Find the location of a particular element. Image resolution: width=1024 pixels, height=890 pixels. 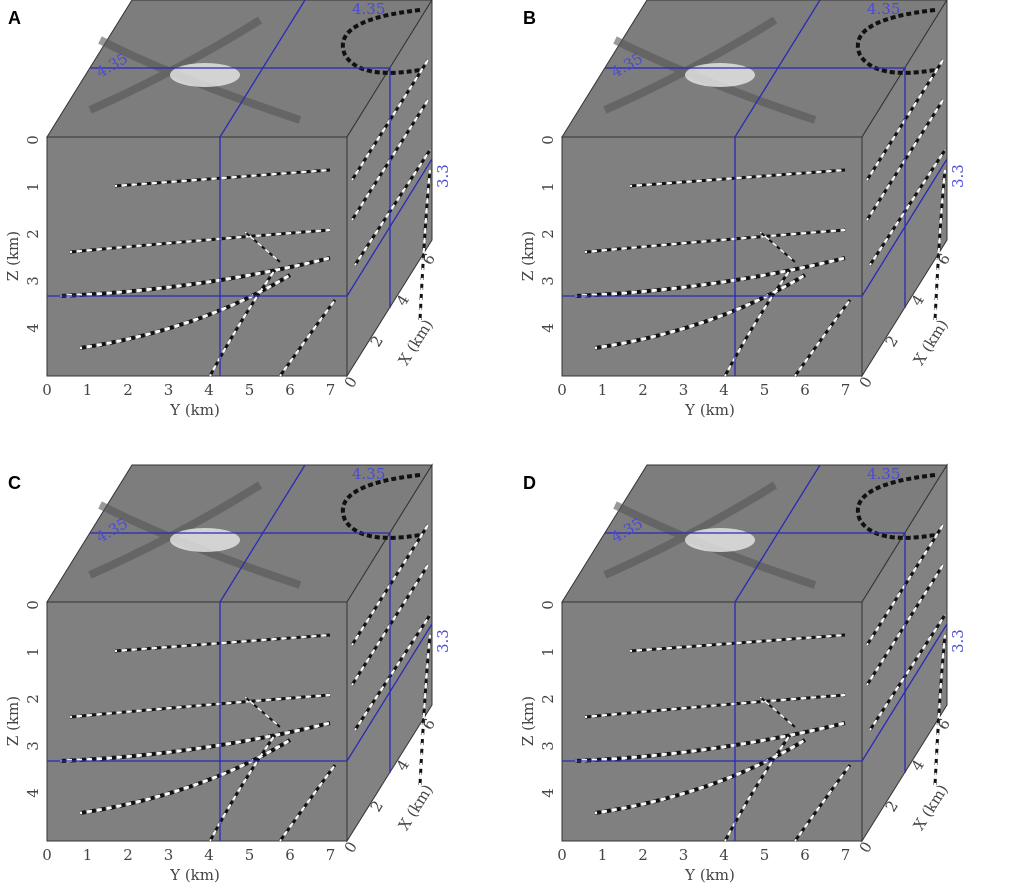

z-tick-label: 1 is located at coordinates (548, 187).